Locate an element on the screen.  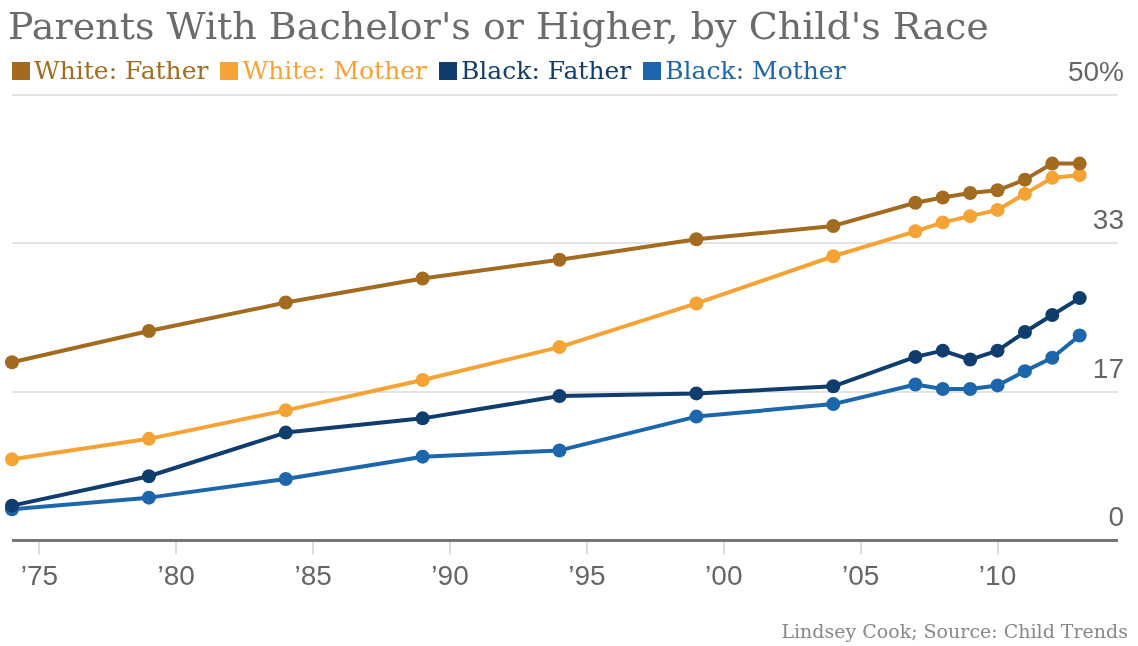
legend-label: White: Father is located at coordinates (121, 70).